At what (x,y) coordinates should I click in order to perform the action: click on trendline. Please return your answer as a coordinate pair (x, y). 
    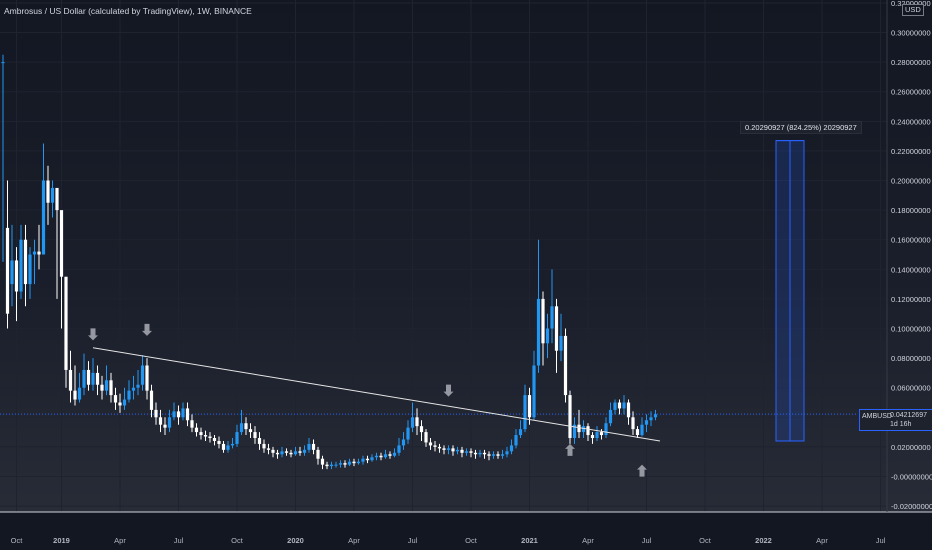
    Looking at the image, I should click on (376, 394).